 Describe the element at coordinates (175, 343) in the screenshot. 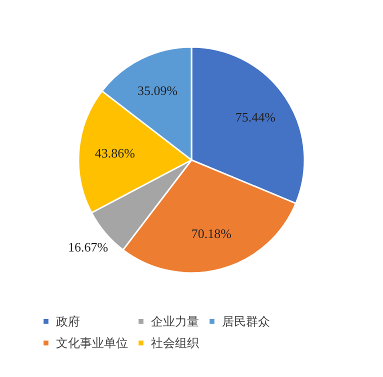

I see `legend-label: 社会组织` at that location.